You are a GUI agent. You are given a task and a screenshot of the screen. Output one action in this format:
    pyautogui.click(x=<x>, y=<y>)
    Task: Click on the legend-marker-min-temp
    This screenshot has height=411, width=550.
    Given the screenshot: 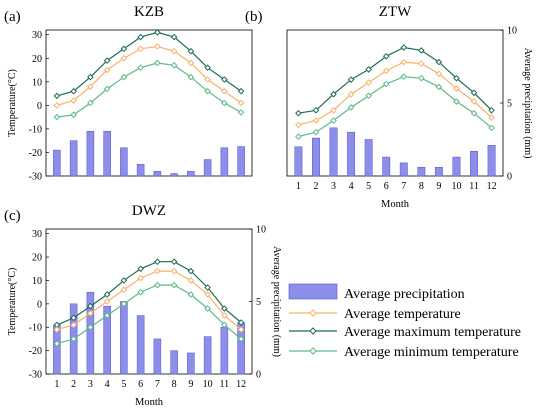 What is the action you would take?
    pyautogui.click(x=313, y=351)
    